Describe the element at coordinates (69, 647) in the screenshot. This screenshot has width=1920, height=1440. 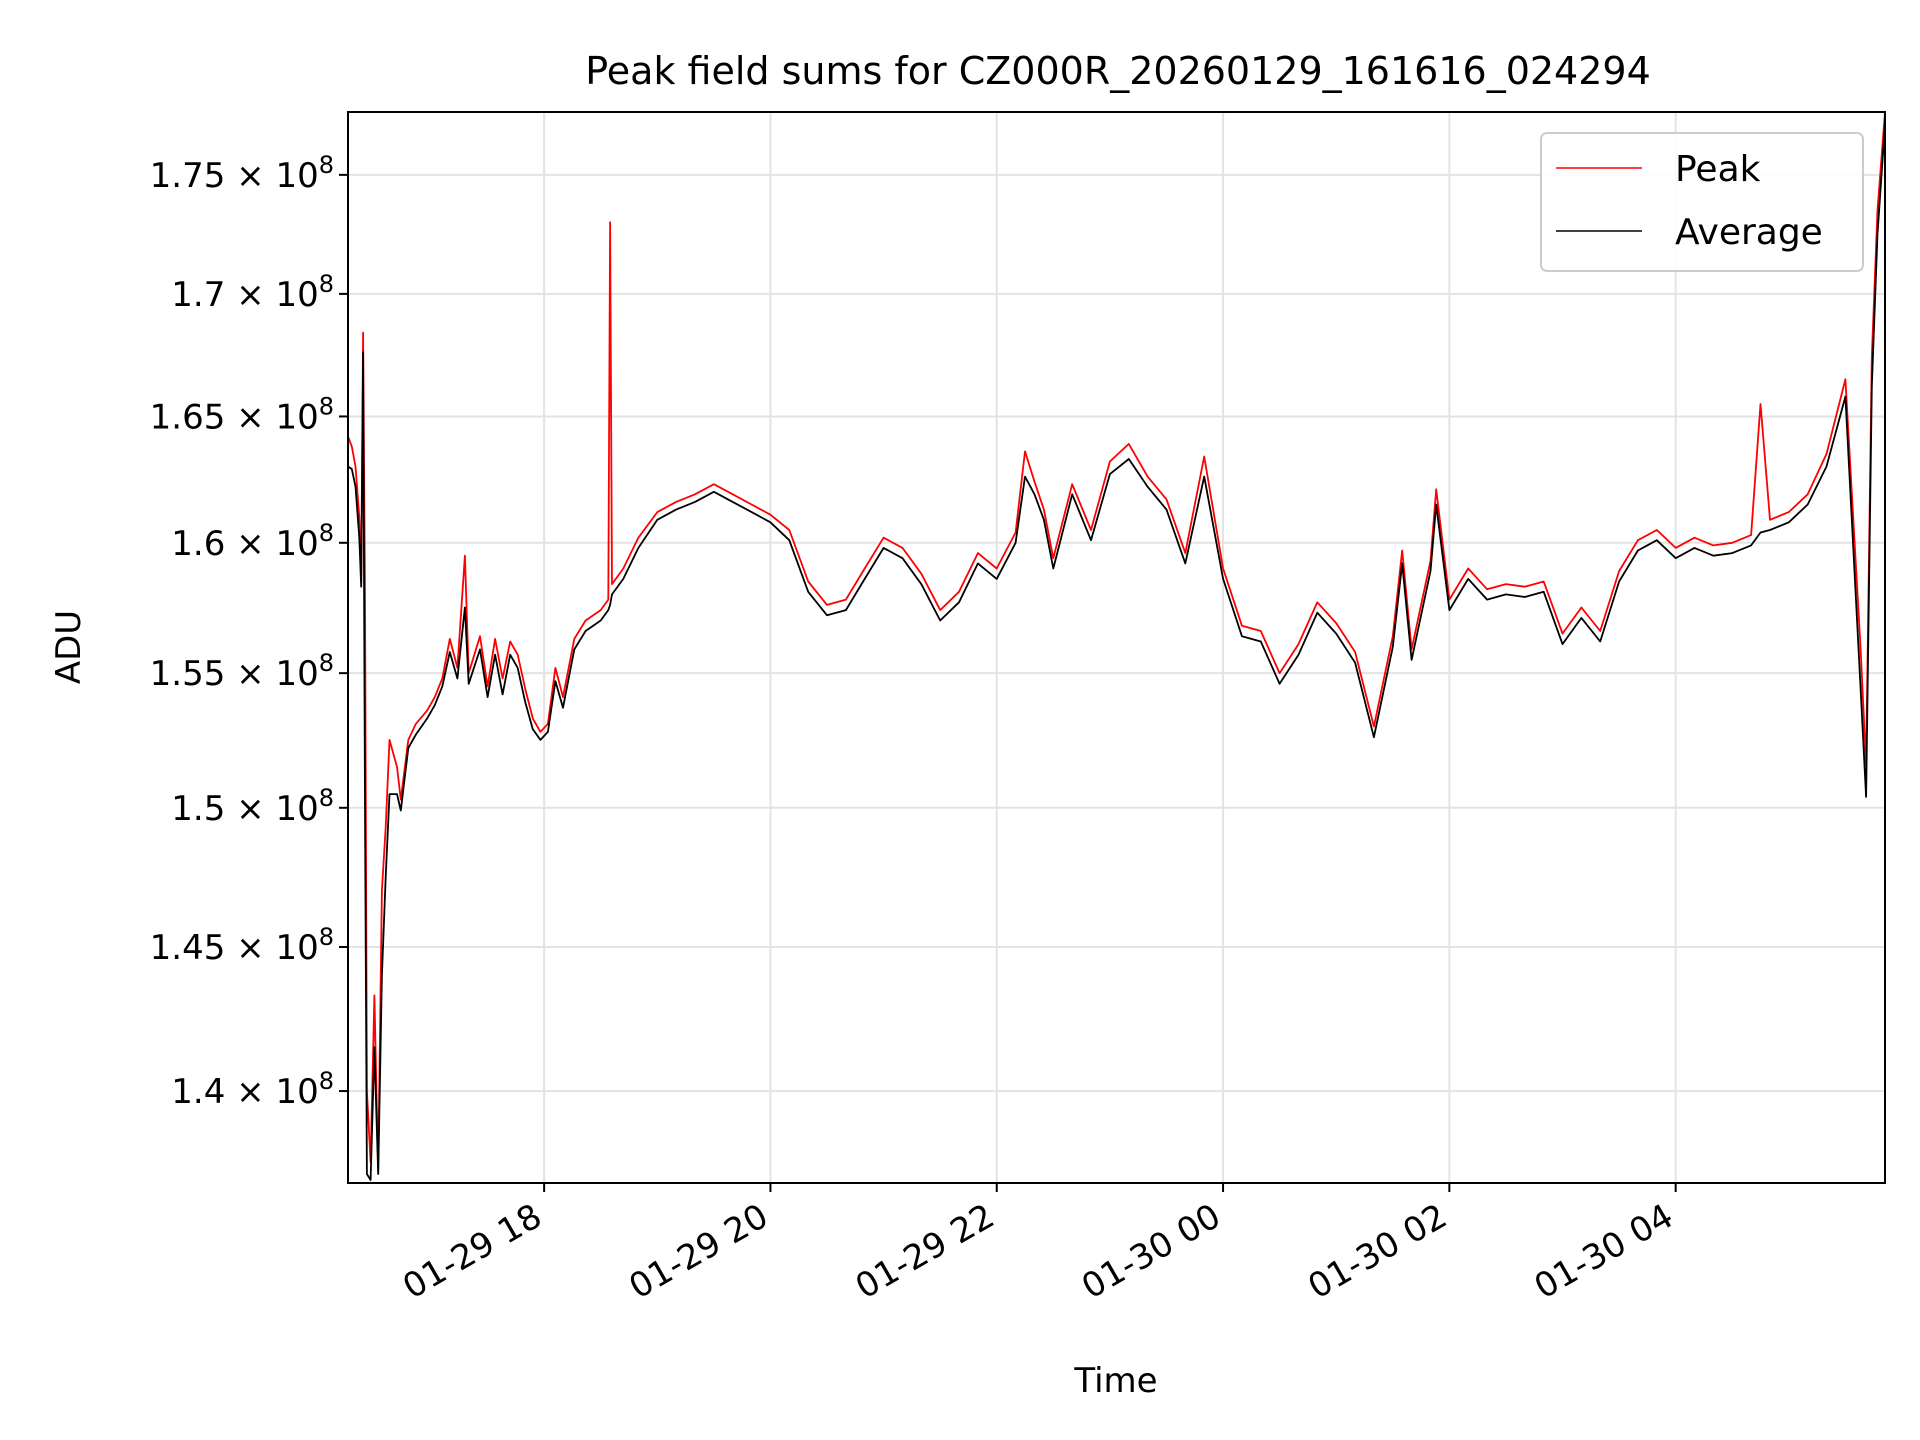
I see `y-axis-label: ADU` at that location.